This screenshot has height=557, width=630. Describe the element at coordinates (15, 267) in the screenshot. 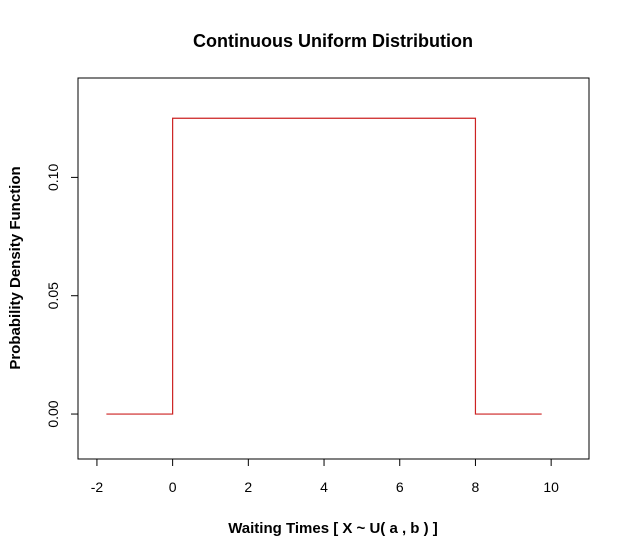

I see `y-axis-label: Probability Density Function` at that location.